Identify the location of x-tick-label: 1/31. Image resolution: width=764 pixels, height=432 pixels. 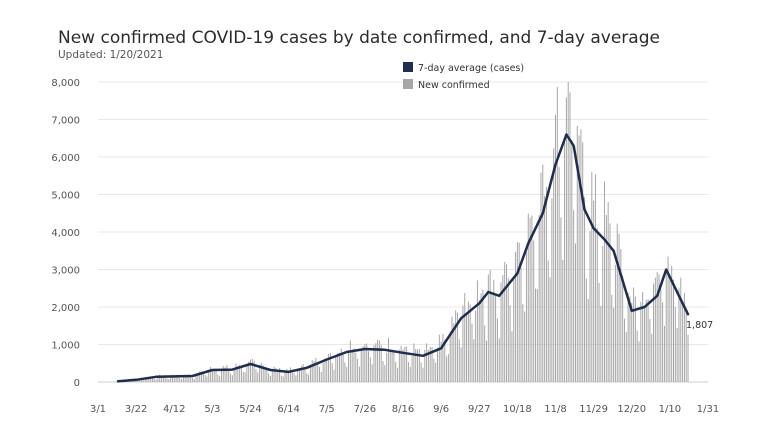
(708, 409).